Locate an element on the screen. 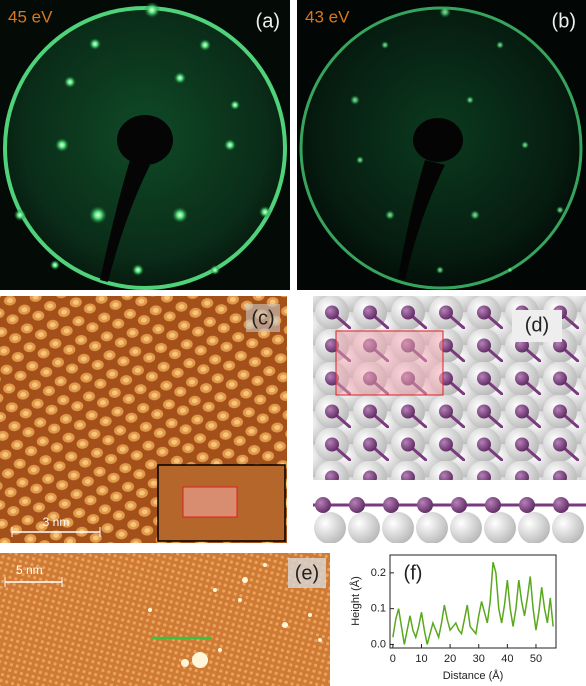 This screenshot has height=686, width=586. x-tick-label: 30 is located at coordinates (479, 659).